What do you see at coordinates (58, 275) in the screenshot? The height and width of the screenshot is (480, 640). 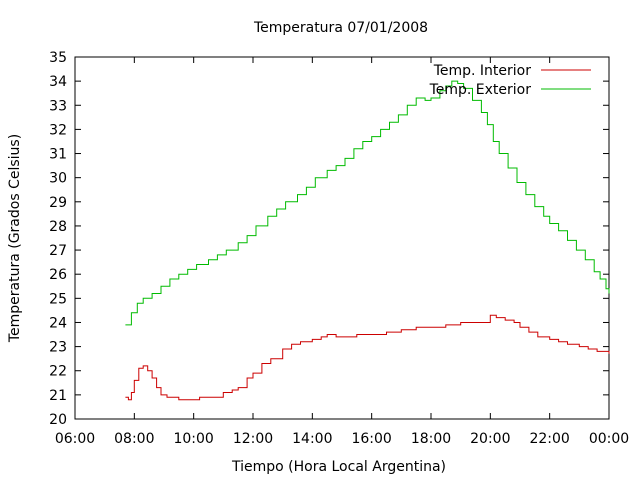 I see `y-tick-label: 26` at bounding box center [58, 275].